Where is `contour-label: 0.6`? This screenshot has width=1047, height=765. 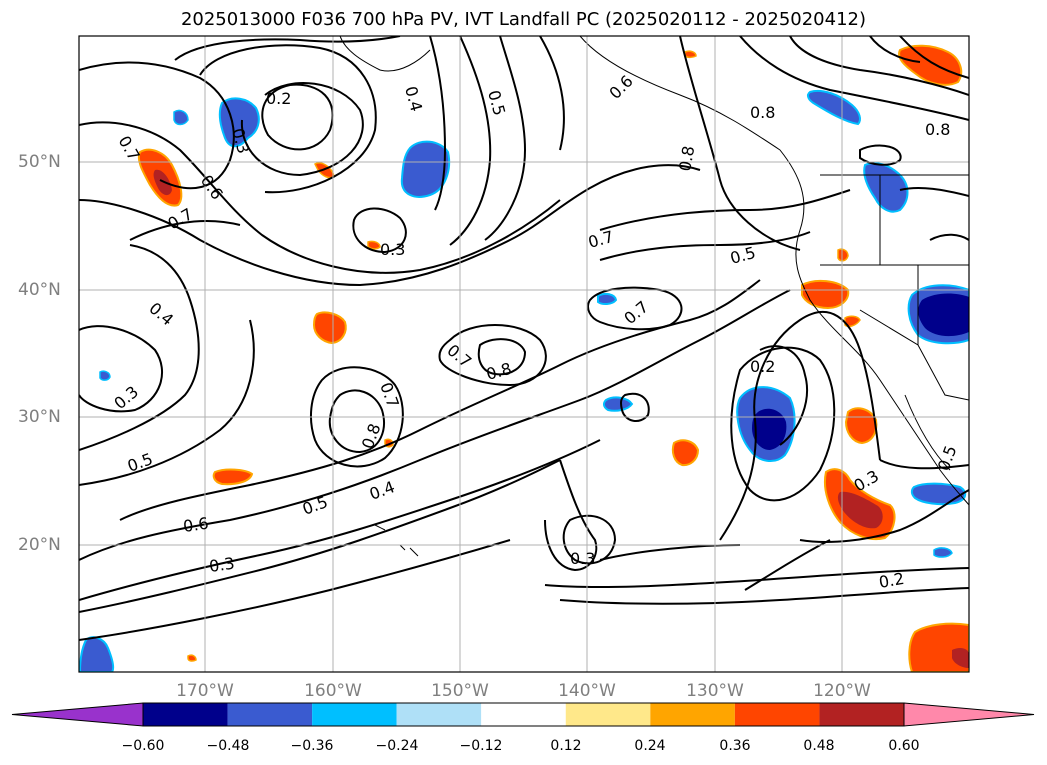 contour-label: 0.6 is located at coordinates (196, 525).